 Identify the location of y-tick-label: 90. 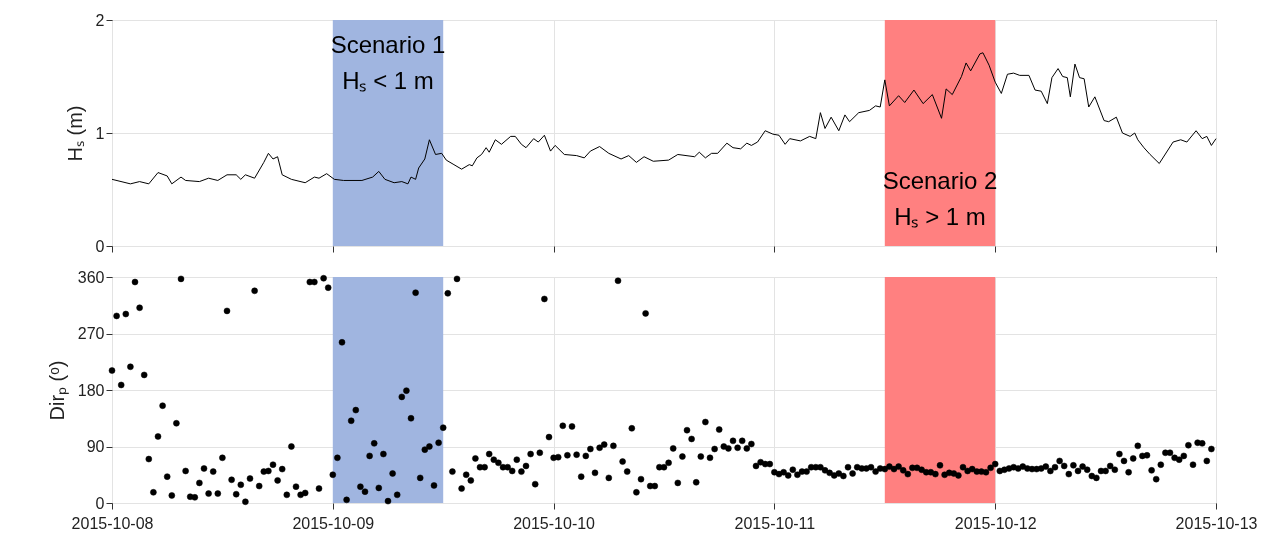
(95, 446).